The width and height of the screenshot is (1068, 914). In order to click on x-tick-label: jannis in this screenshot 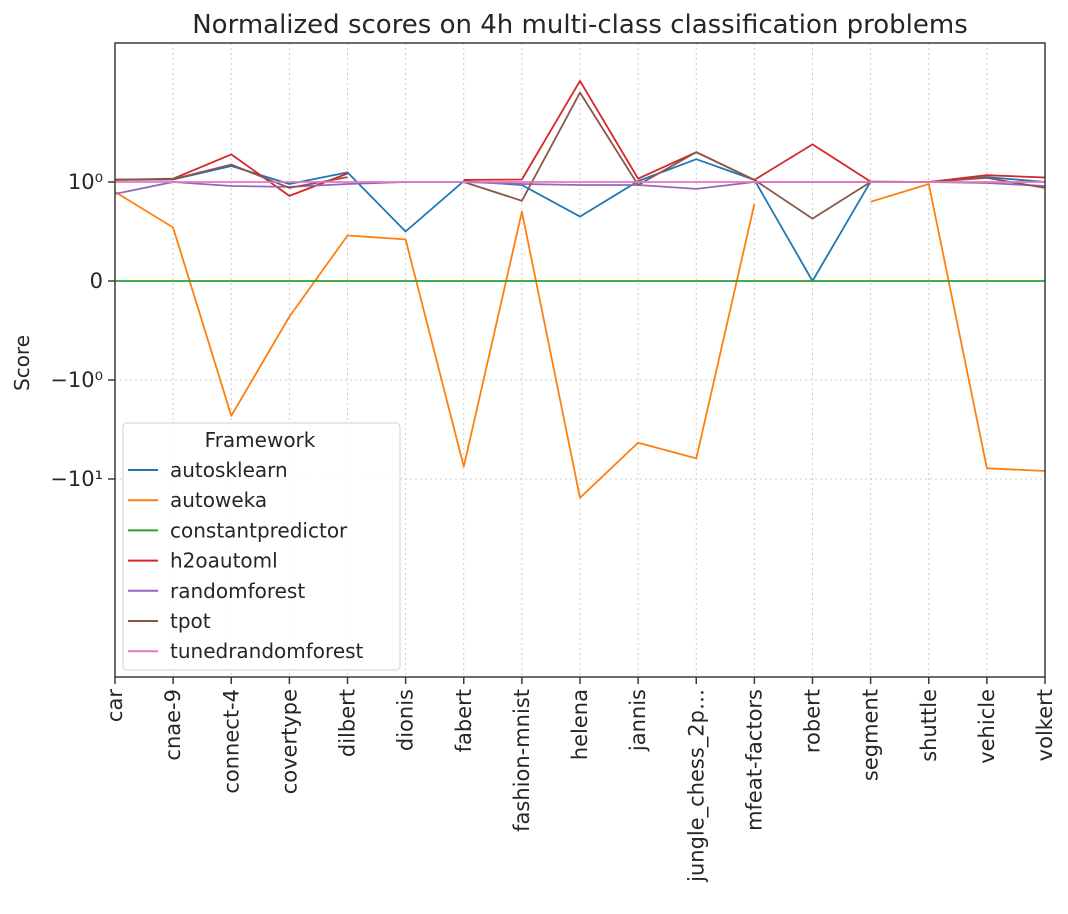, I will do `click(638, 720)`.